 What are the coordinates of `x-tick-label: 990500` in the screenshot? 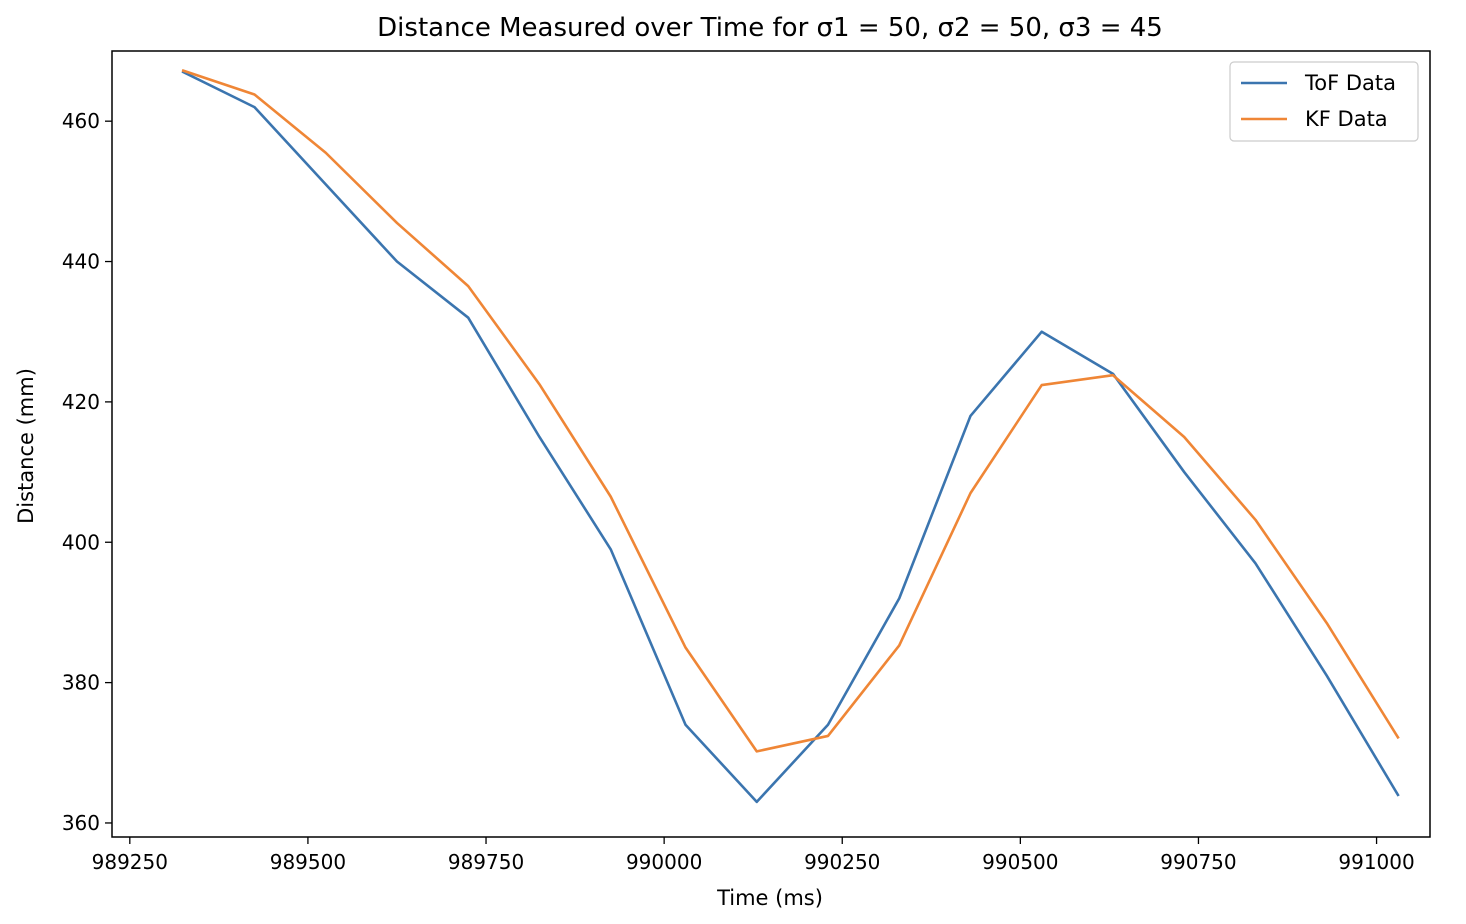 It's located at (1020, 862).